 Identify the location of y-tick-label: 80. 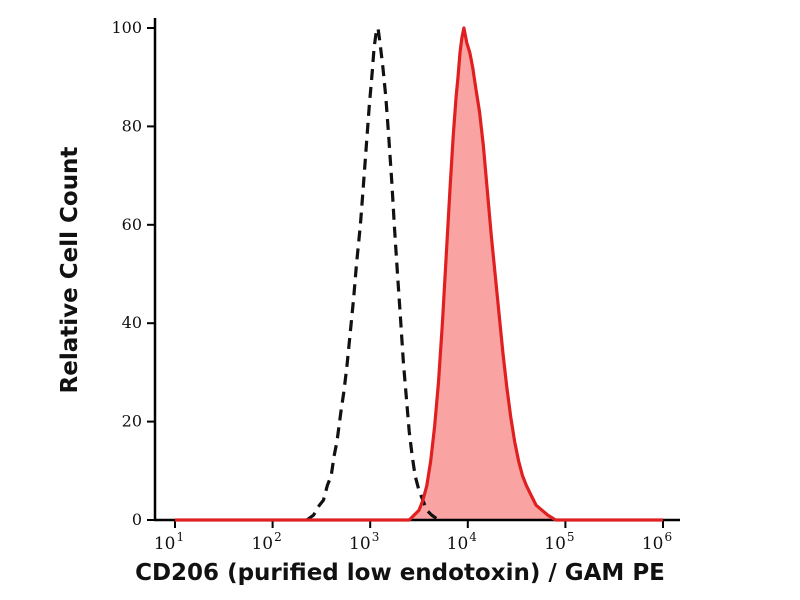
(132, 125).